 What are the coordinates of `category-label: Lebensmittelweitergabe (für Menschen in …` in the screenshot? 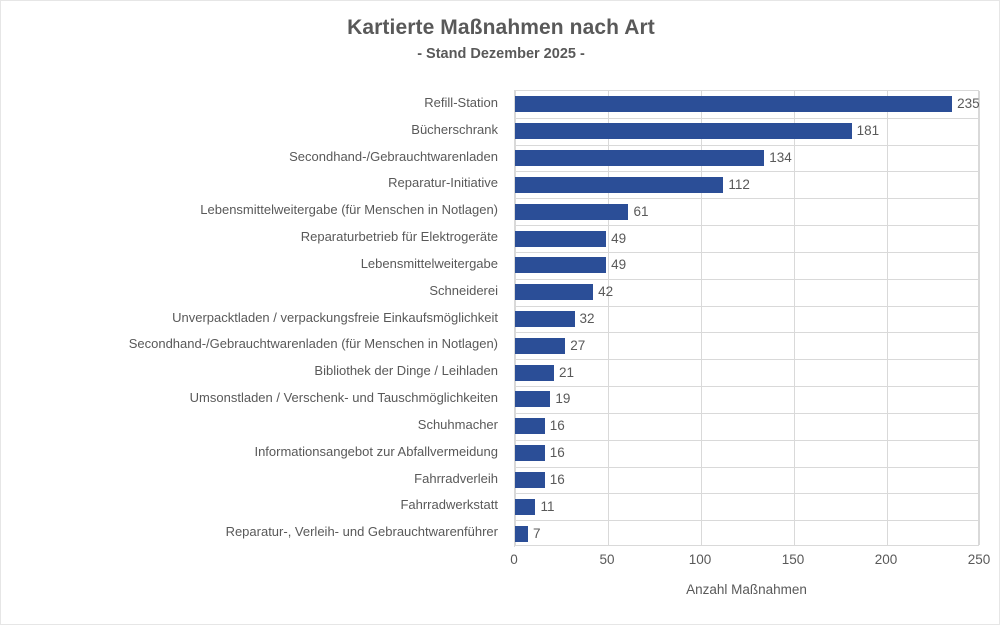 It's located at (349, 210).